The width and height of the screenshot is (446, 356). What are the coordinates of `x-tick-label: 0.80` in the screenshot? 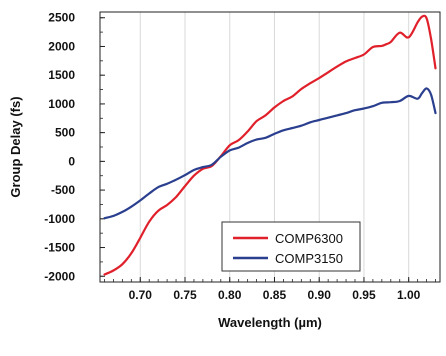 It's located at (230, 295).